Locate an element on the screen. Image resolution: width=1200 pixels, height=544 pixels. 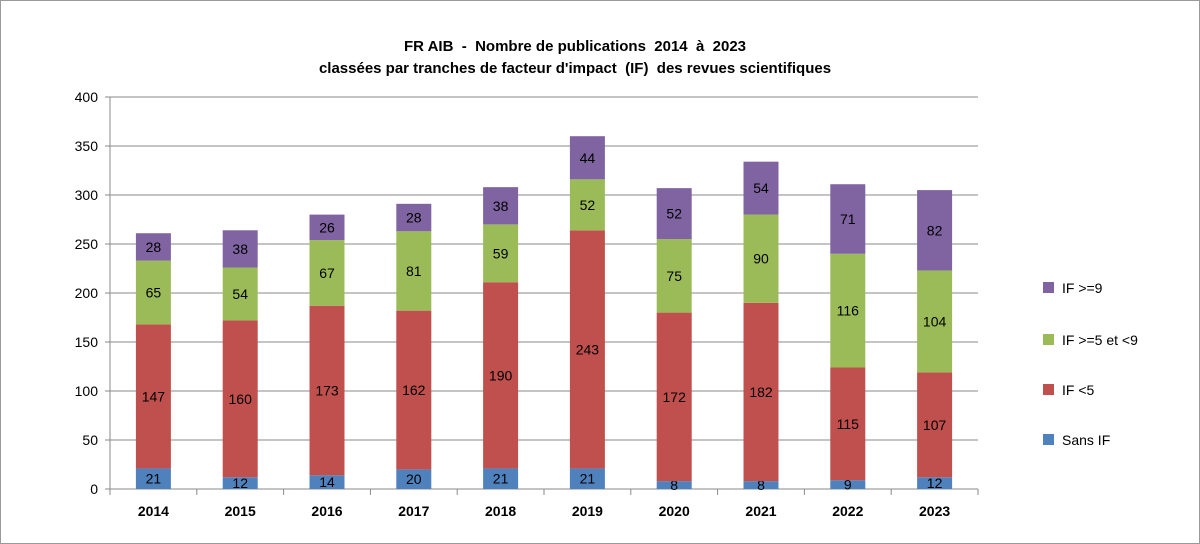
data-label: 173 is located at coordinates (327, 391).